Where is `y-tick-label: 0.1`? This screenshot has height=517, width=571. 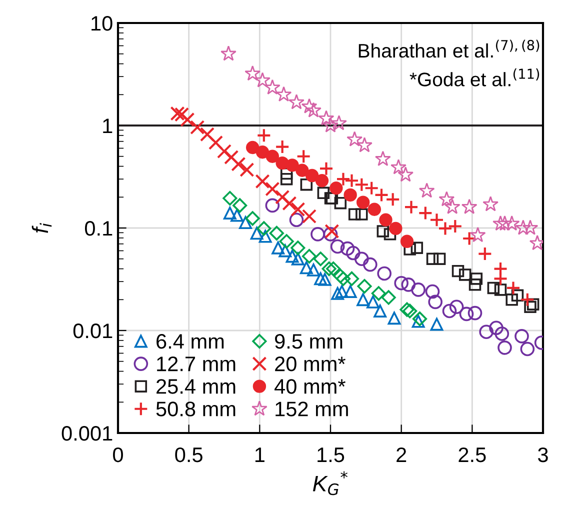 y-tick-label: 0.1 is located at coordinates (98, 228).